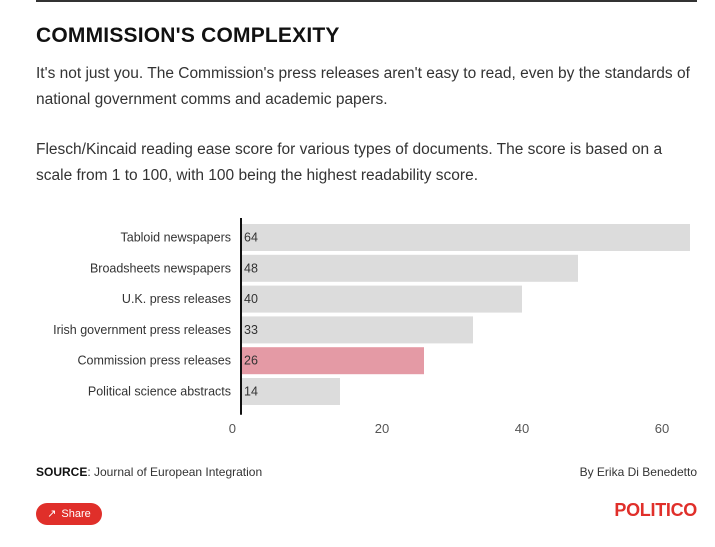 The height and width of the screenshot is (547, 715). What do you see at coordinates (154, 361) in the screenshot?
I see `category-label: Commission press releases` at bounding box center [154, 361].